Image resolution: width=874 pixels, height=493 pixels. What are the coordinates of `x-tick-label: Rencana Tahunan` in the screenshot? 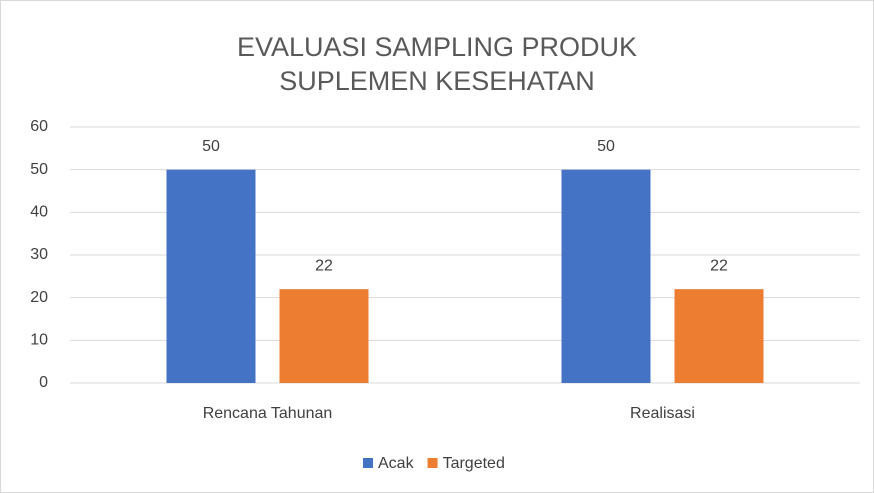 It's located at (268, 413).